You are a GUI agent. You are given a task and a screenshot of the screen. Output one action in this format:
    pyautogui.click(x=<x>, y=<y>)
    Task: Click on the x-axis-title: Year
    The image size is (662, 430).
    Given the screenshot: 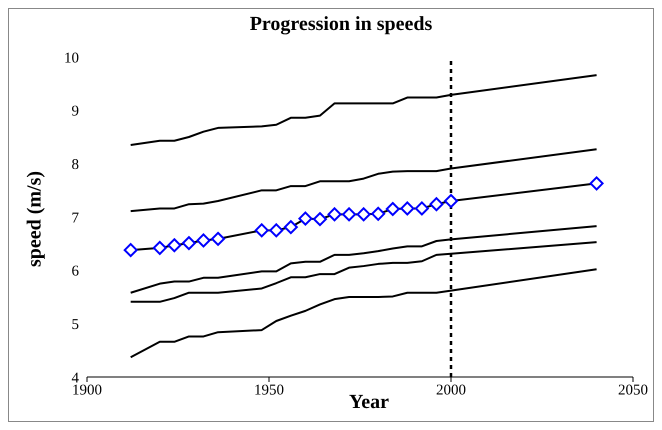 What is the action you would take?
    pyautogui.click(x=369, y=402)
    